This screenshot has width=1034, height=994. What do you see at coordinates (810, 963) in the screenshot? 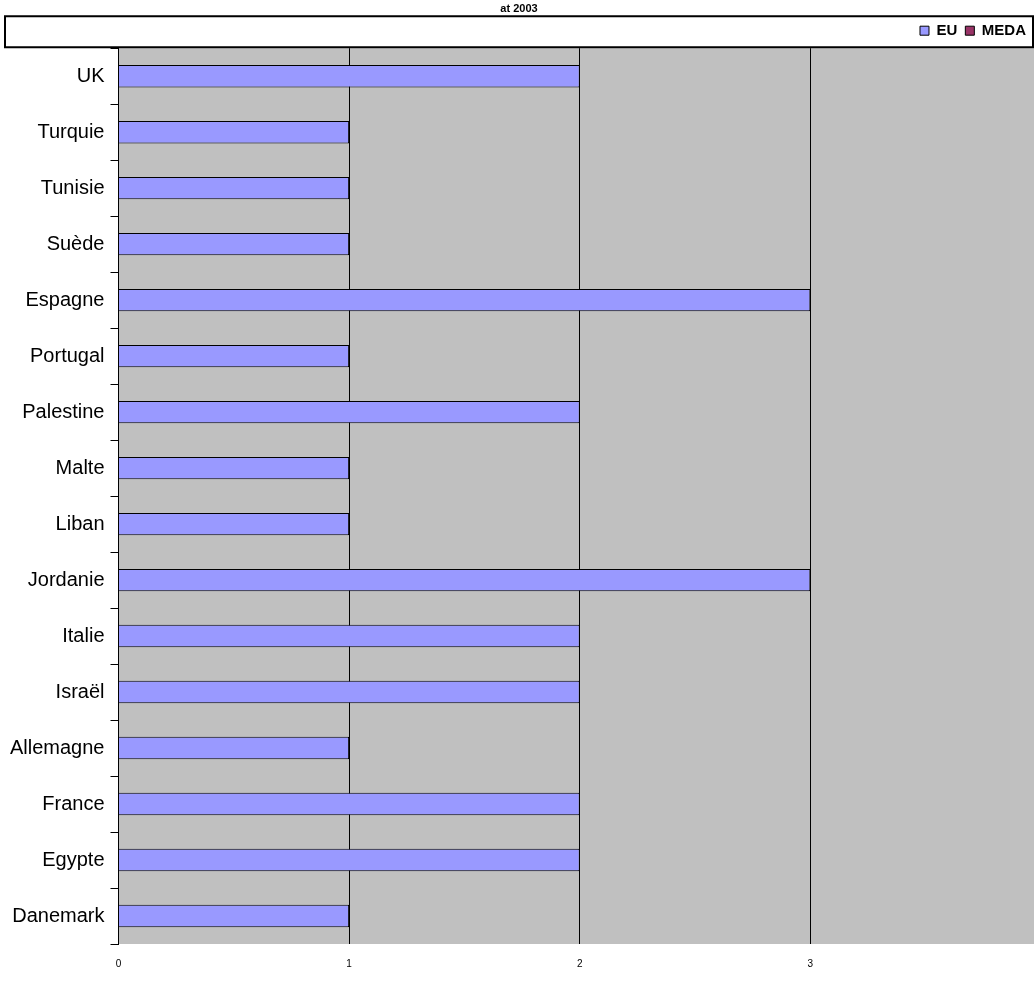
I see `x-tick-label: 3` at bounding box center [810, 963].